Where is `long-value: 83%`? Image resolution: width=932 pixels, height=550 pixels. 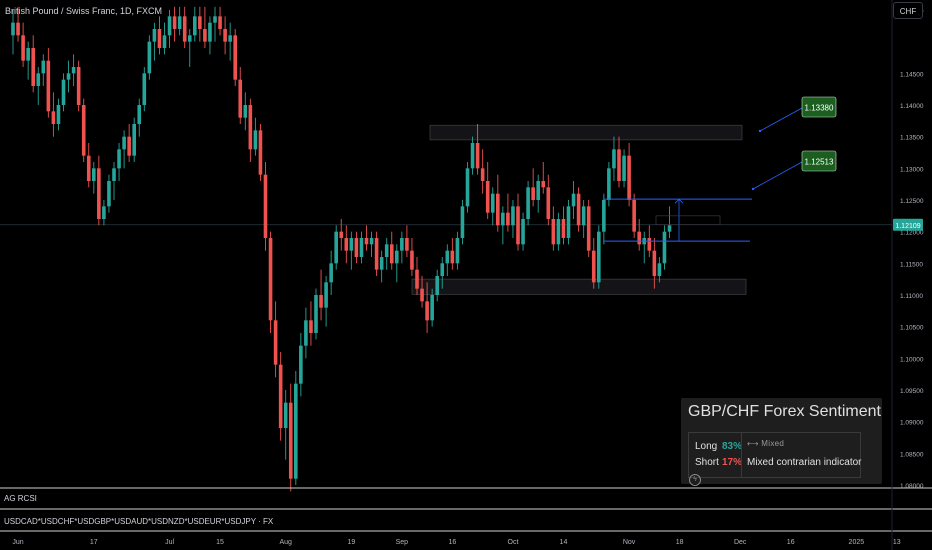 long-value: 83% is located at coordinates (732, 446).